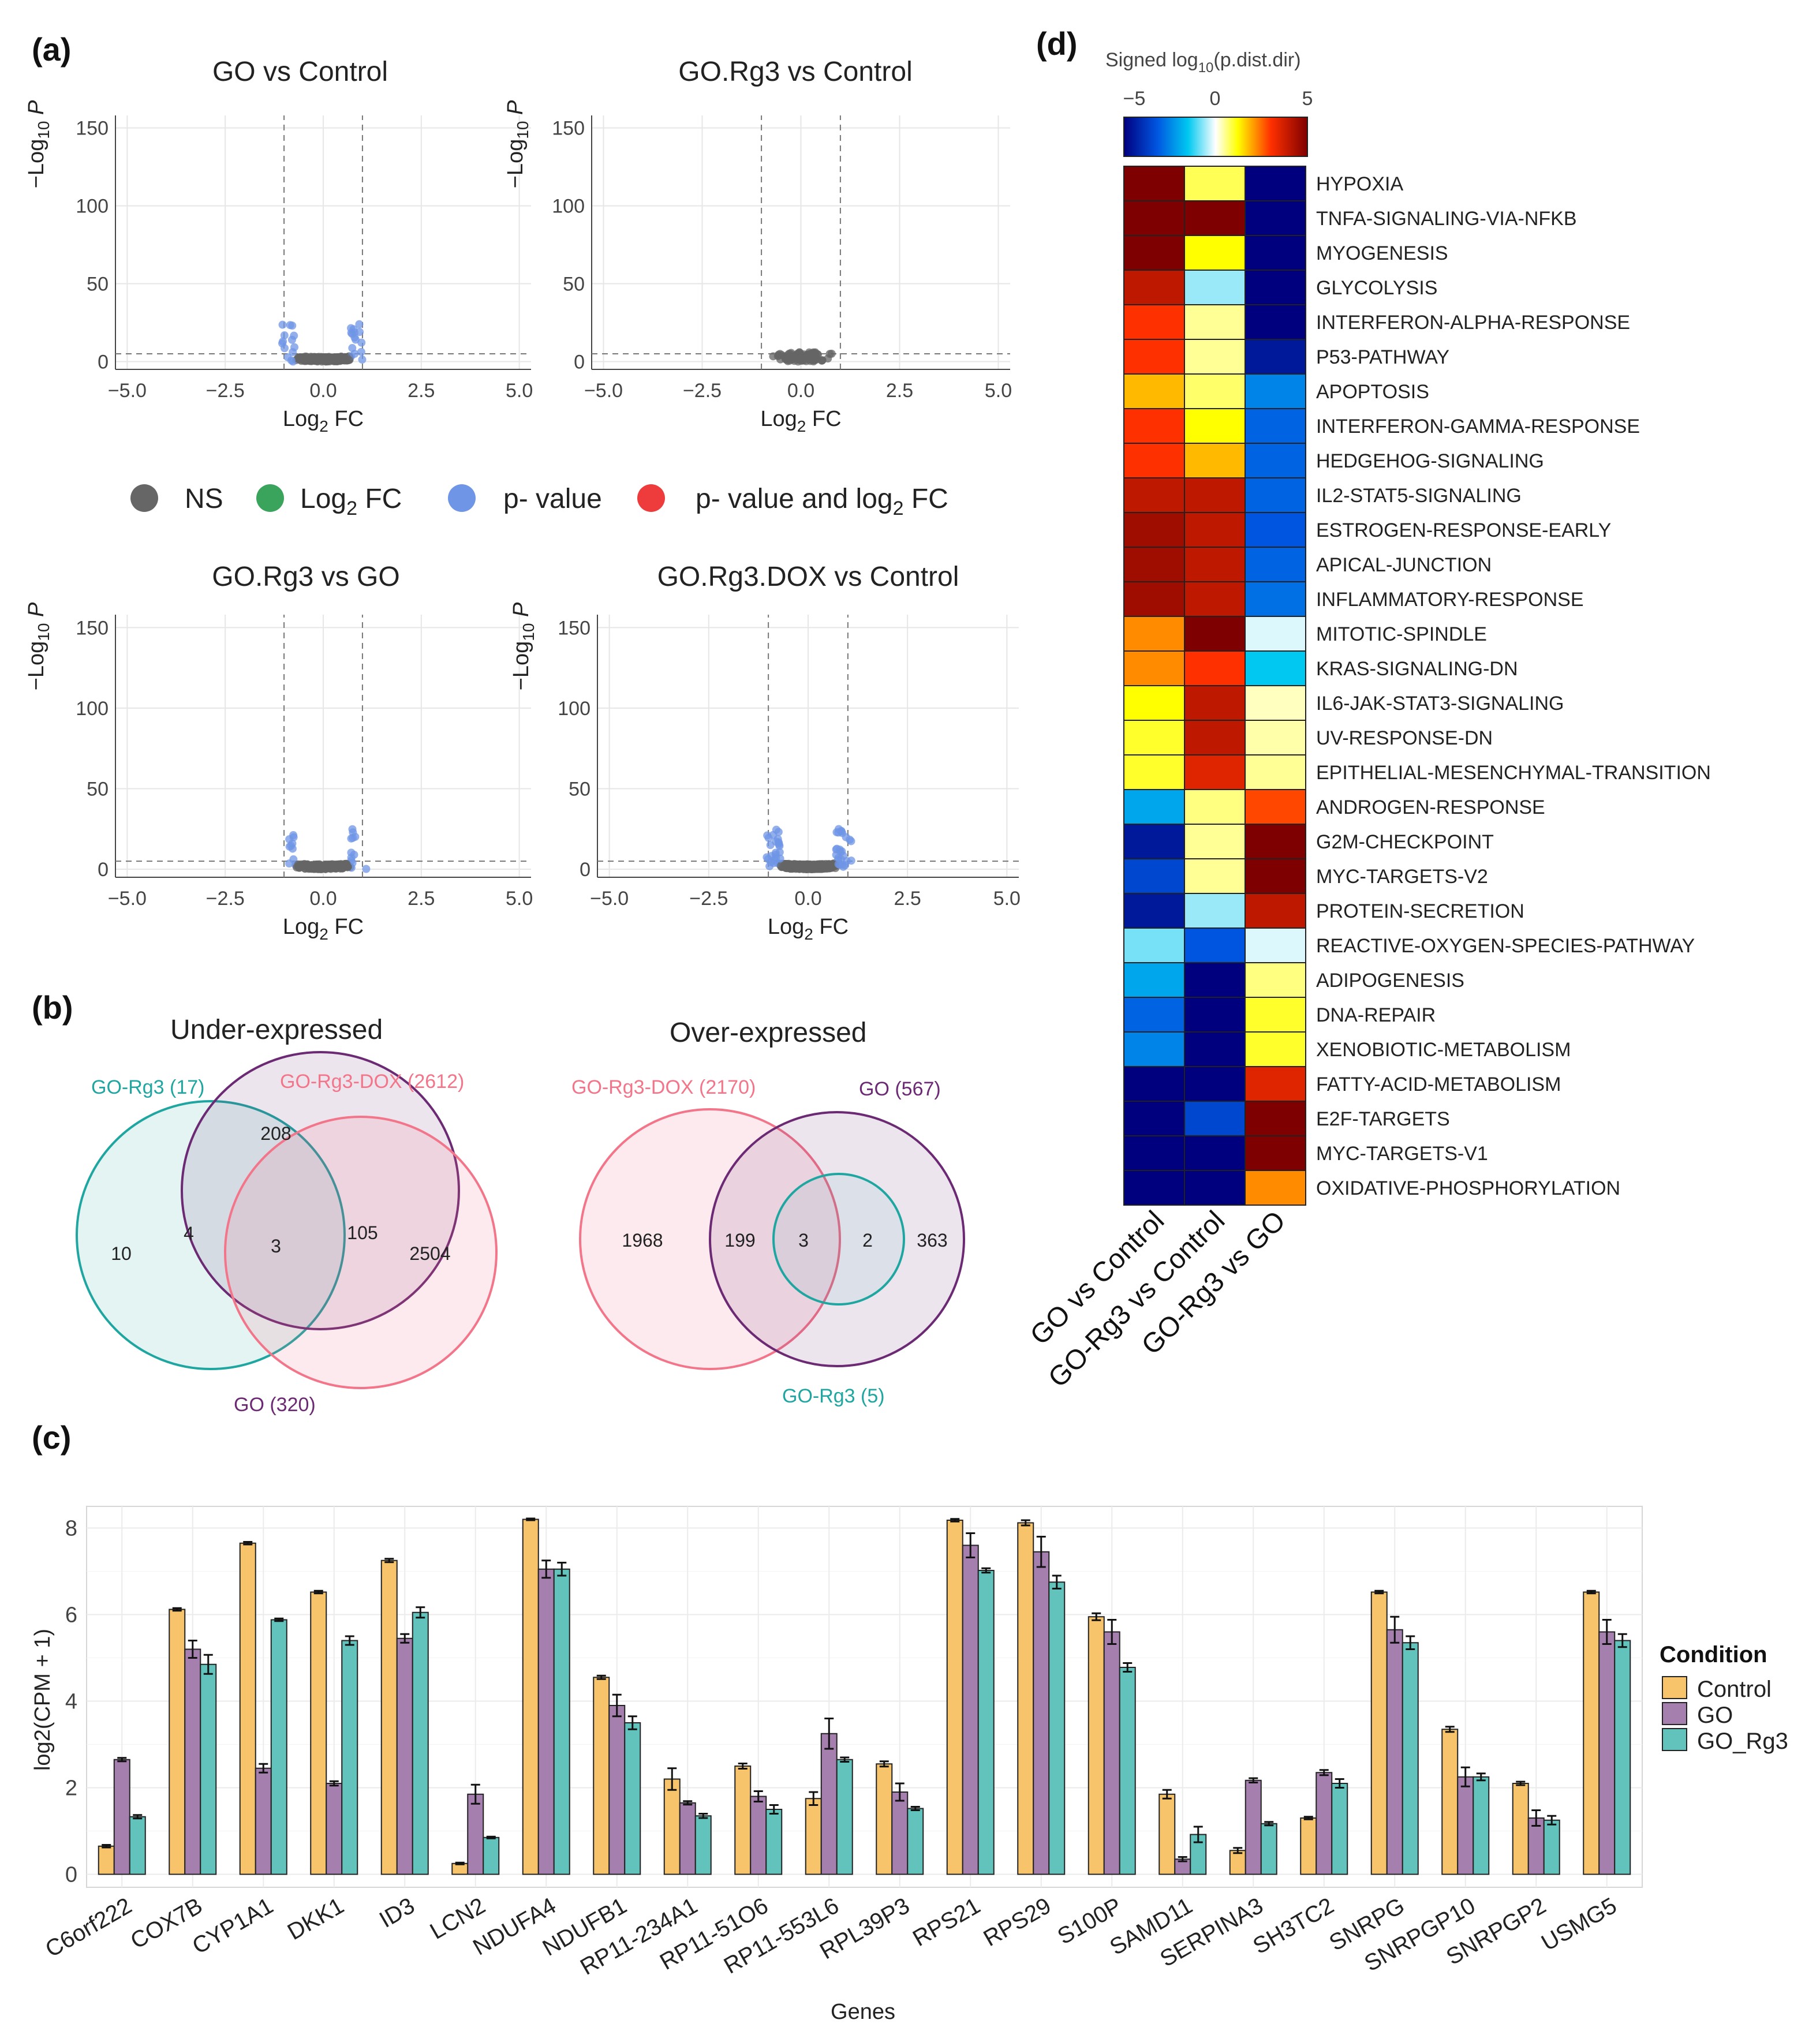 This screenshot has width=1820, height=2031. I want to click on colorbar-tick-max: 5, so click(1308, 99).